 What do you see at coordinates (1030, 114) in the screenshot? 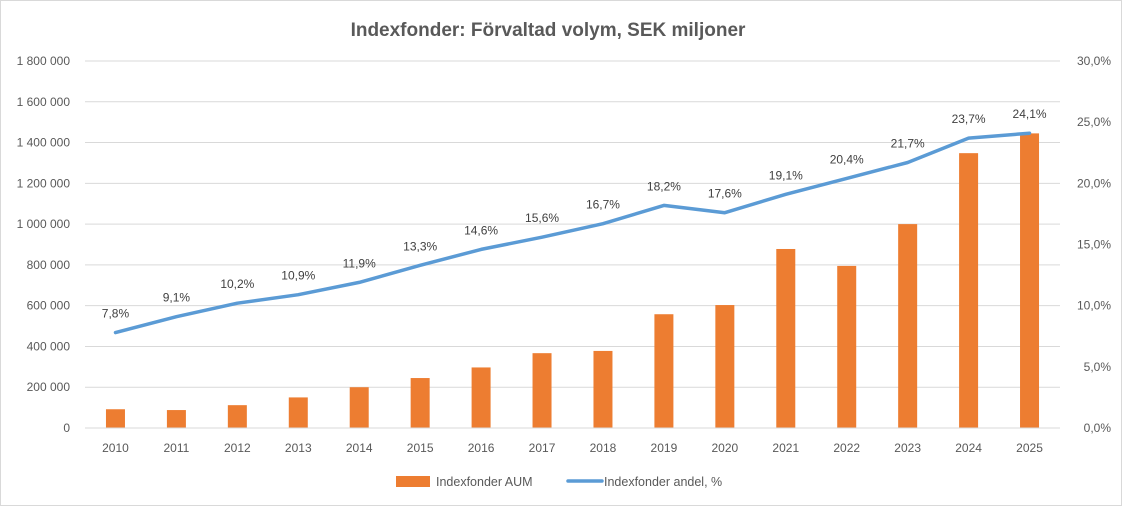
I see `data-label: 24,1%` at bounding box center [1030, 114].